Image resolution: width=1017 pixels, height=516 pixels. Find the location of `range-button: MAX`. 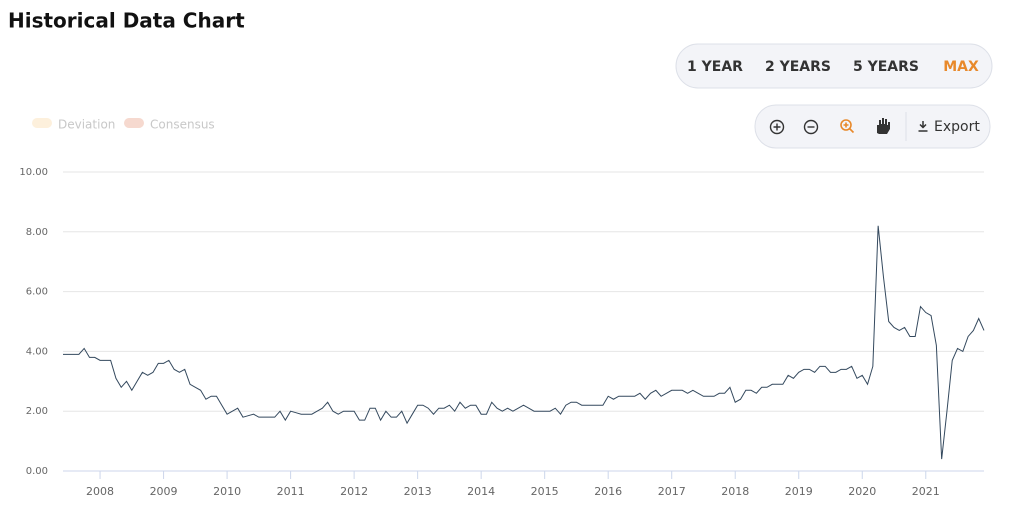

range-button: MAX is located at coordinates (961, 67).